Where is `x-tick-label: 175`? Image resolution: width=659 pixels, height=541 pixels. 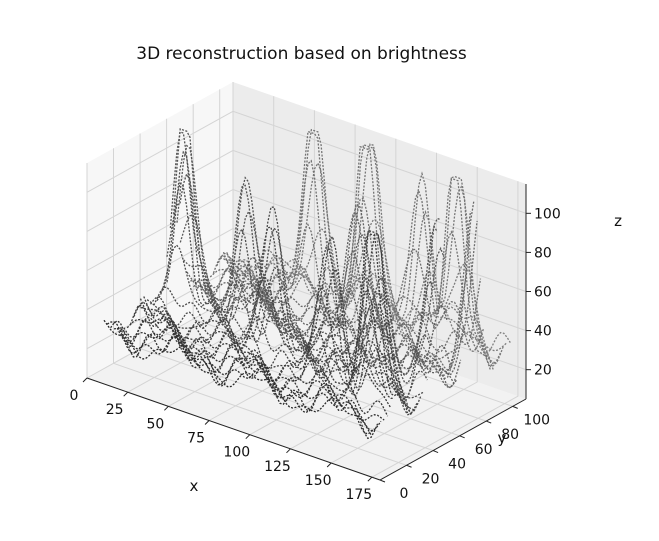 x-tick-label: 175 is located at coordinates (358, 495).